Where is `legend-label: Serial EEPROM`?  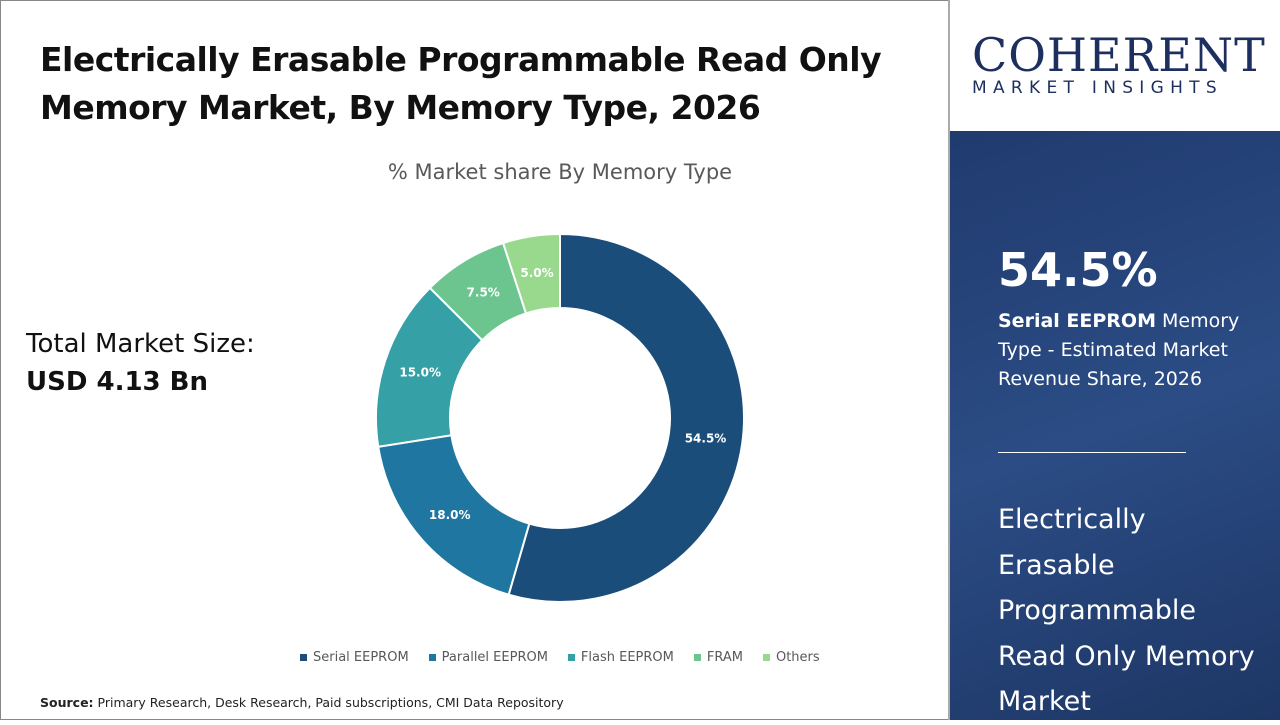
legend-label: Serial EEPROM is located at coordinates (361, 657).